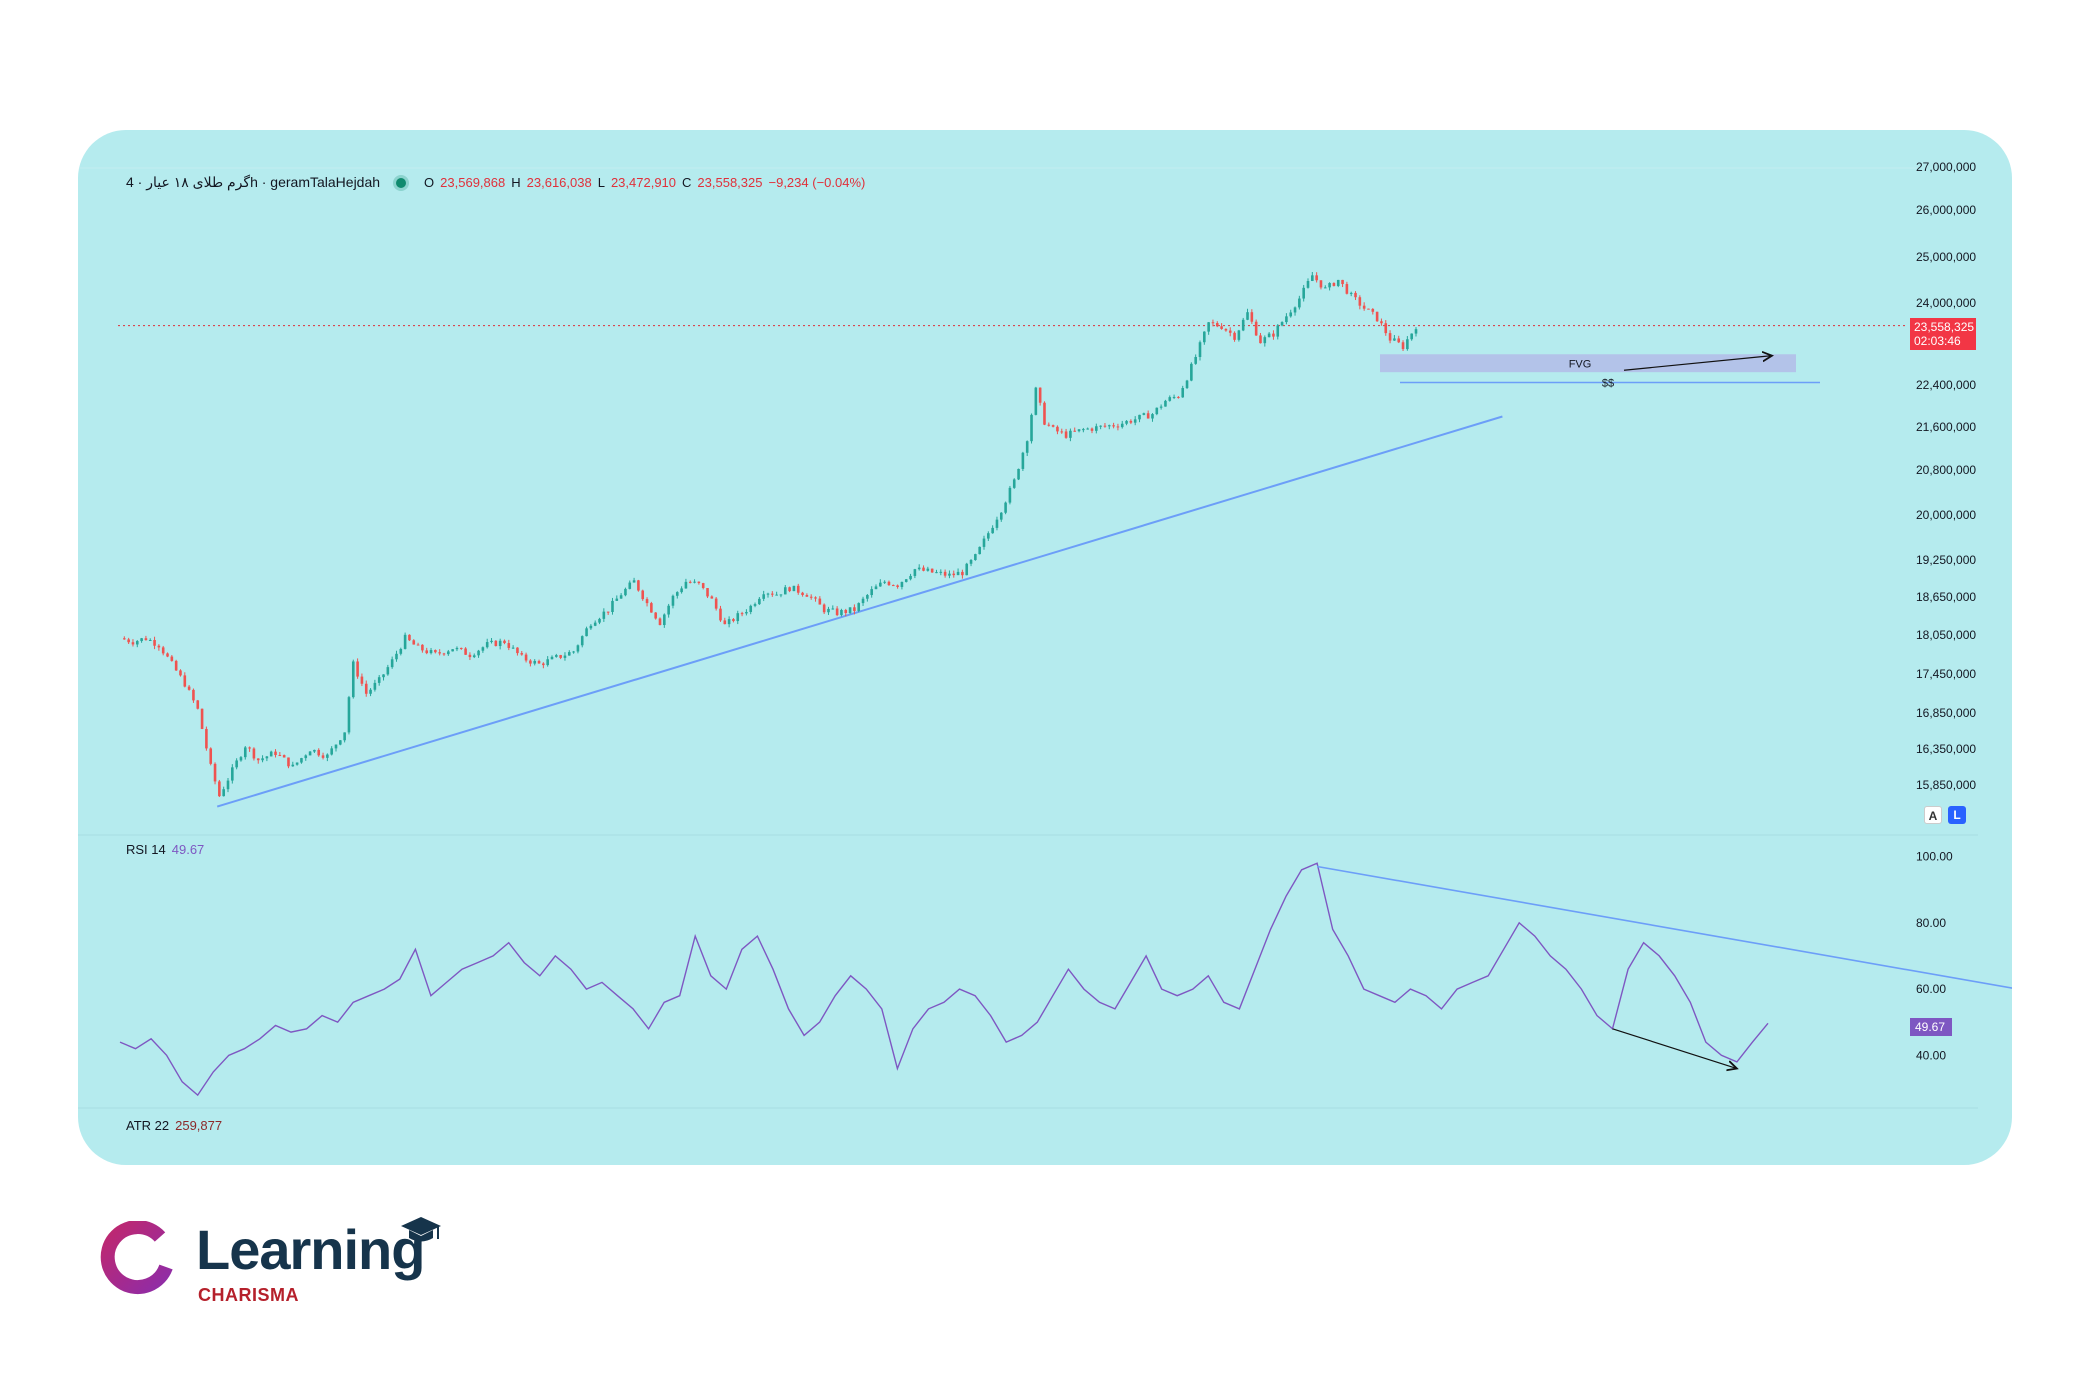 The width and height of the screenshot is (2084, 1390). Describe the element at coordinates (643, 182) in the screenshot. I see `low-value: 23,472,910` at that location.